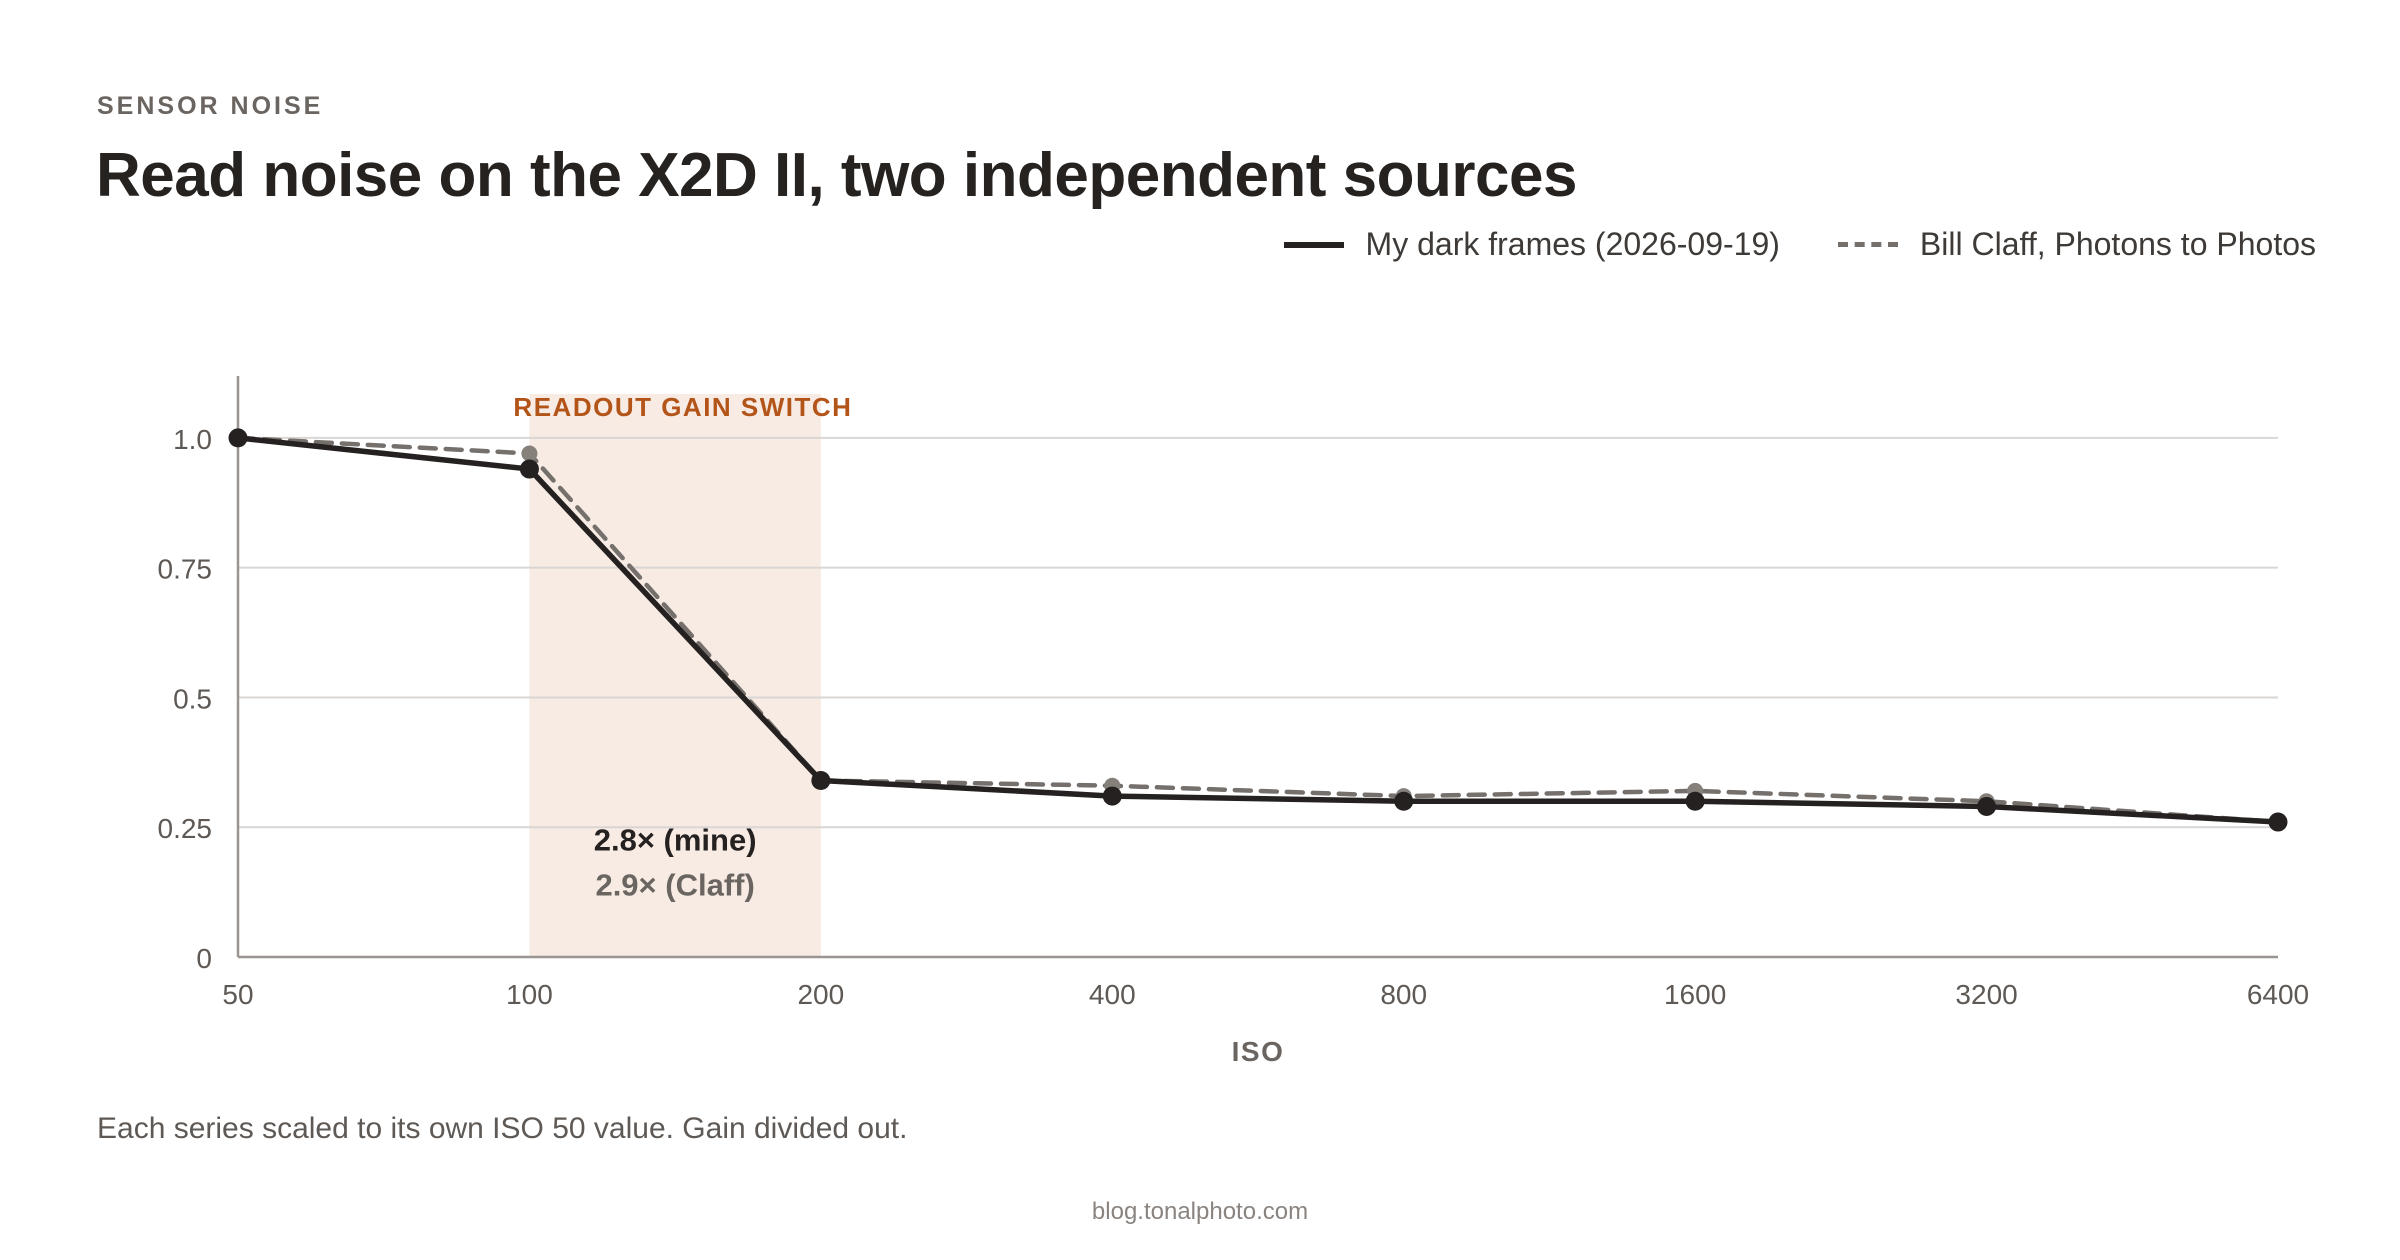 Image resolution: width=2400 pixels, height=1260 pixels. I want to click on y-tick-label: 0.25, so click(185, 828).